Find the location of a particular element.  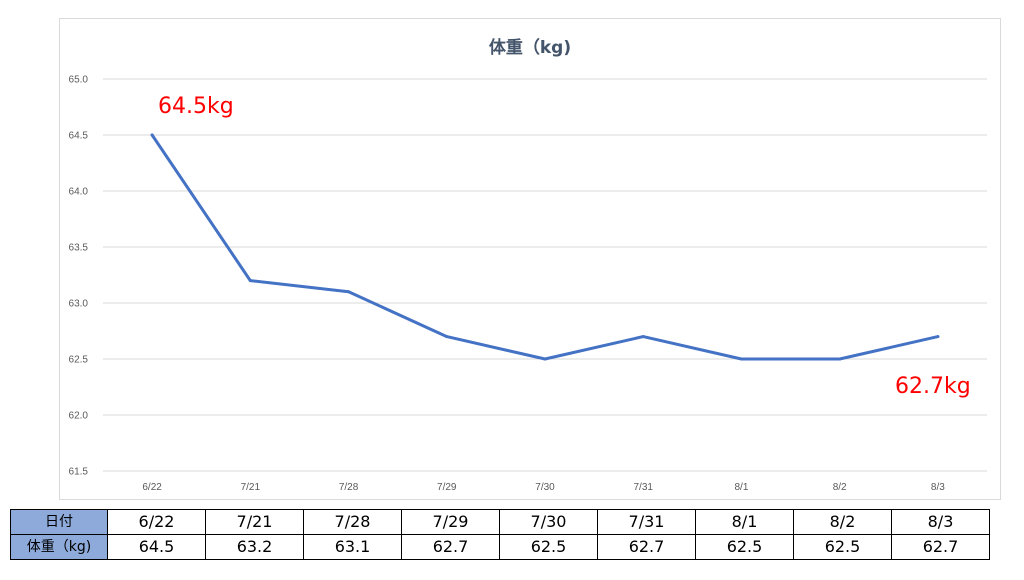

x-tick-label: 7/30 is located at coordinates (545, 487).